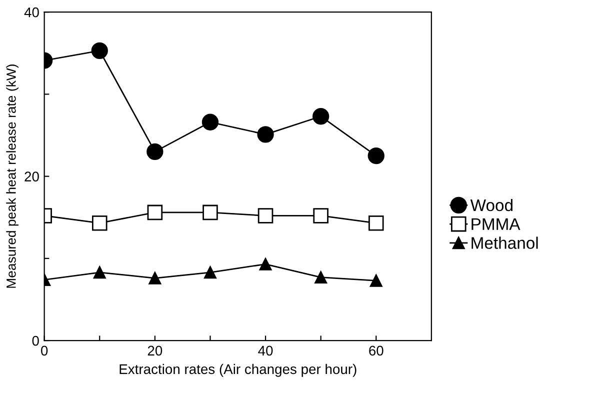 The image size is (591, 403). What do you see at coordinates (44, 351) in the screenshot?
I see `x-tick-label: 0` at bounding box center [44, 351].